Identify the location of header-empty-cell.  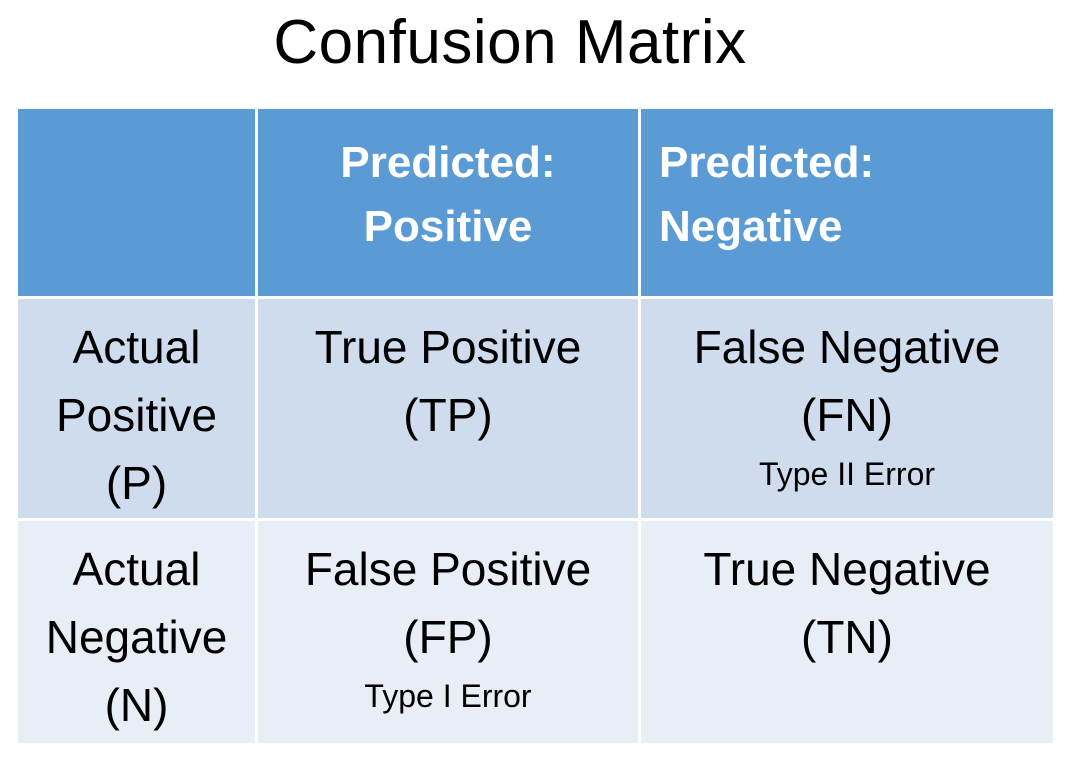
(138, 204).